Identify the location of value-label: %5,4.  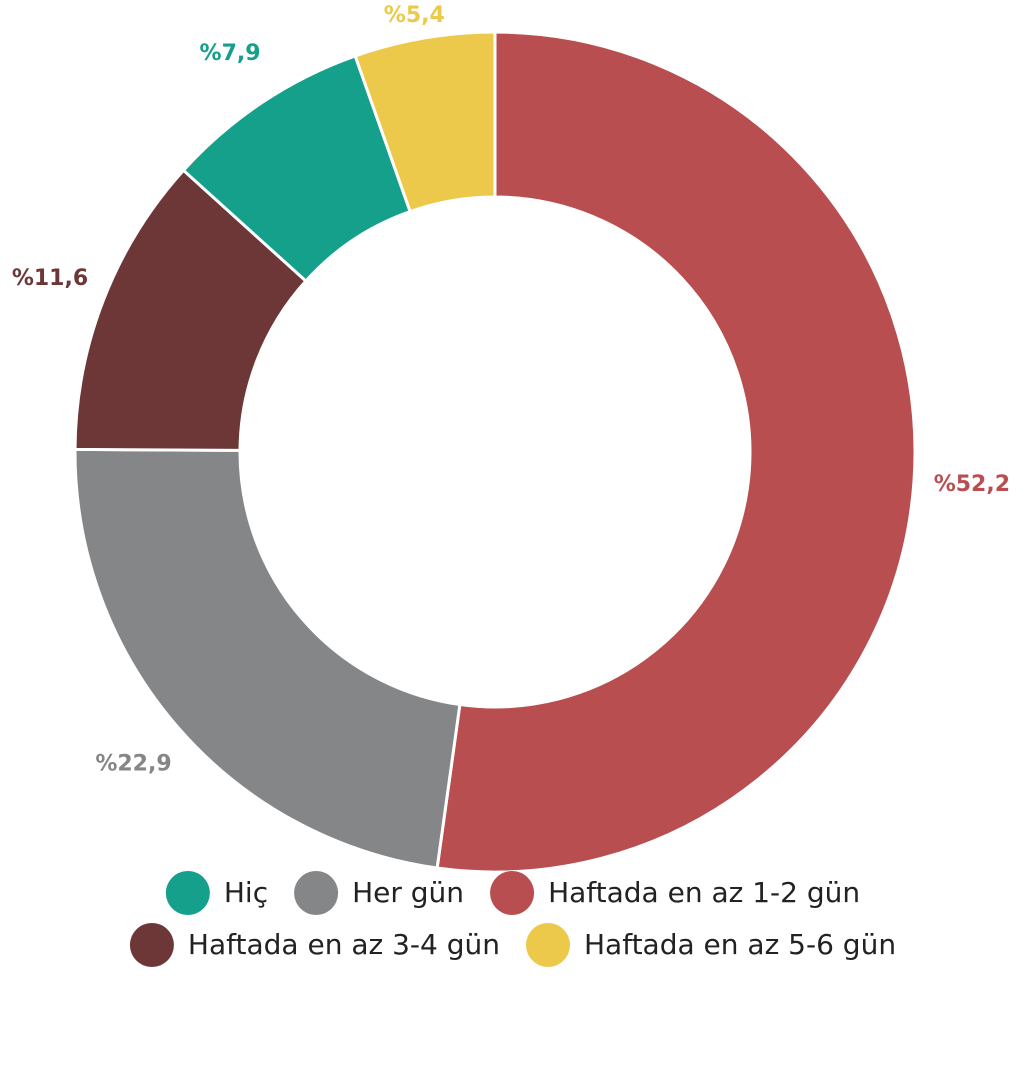
(414, 15).